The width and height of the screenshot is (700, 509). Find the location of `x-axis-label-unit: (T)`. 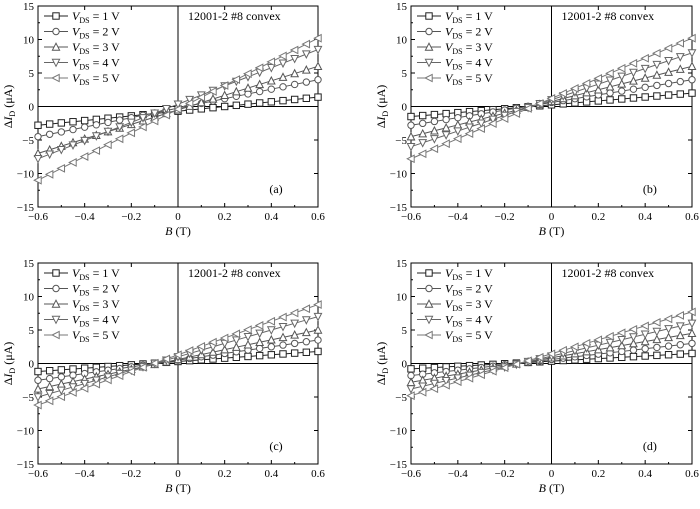

x-axis-label-unit: (T) is located at coordinates (182, 488).